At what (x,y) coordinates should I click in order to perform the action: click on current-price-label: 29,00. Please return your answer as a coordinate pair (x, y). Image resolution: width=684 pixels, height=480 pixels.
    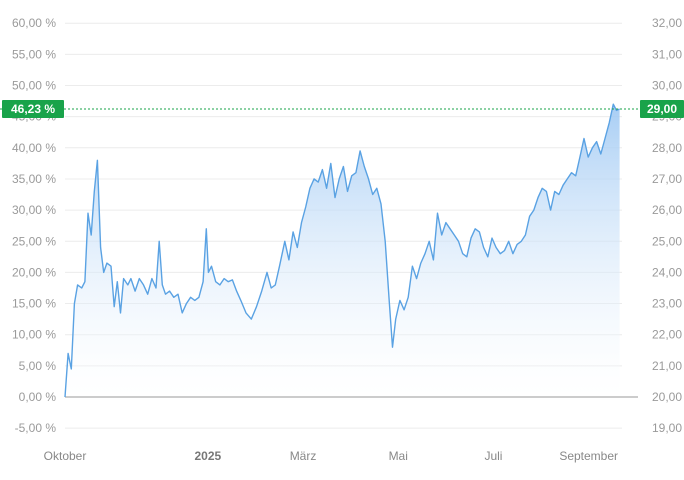
    Looking at the image, I should click on (662, 109).